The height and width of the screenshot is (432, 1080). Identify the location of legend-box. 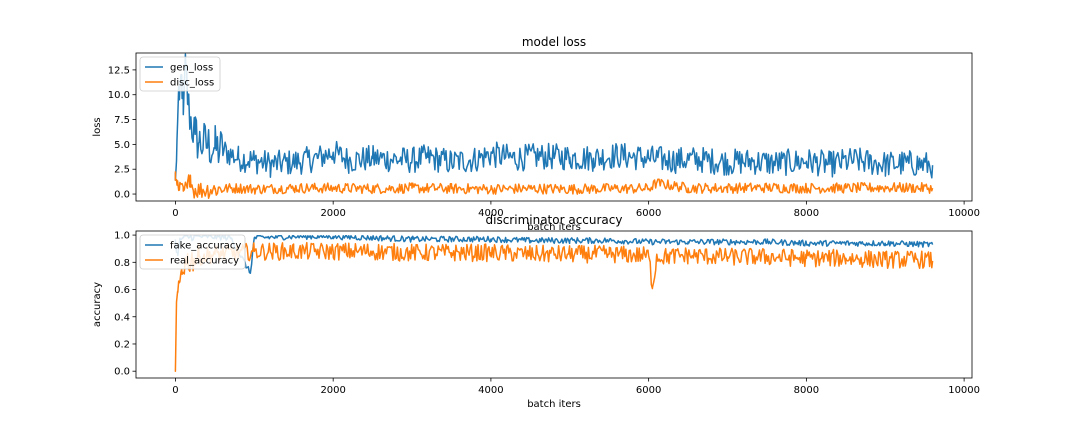
(192, 252).